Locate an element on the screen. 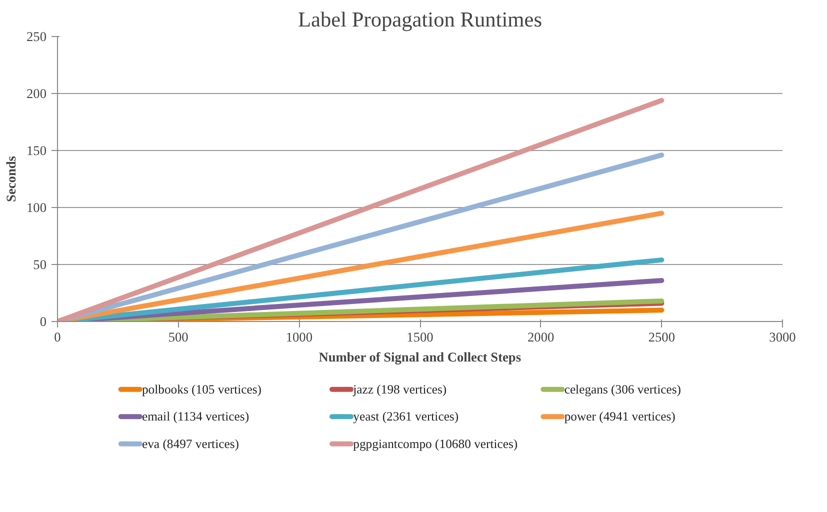  legend-label: yeast (2361 vertices) is located at coordinates (406, 417).